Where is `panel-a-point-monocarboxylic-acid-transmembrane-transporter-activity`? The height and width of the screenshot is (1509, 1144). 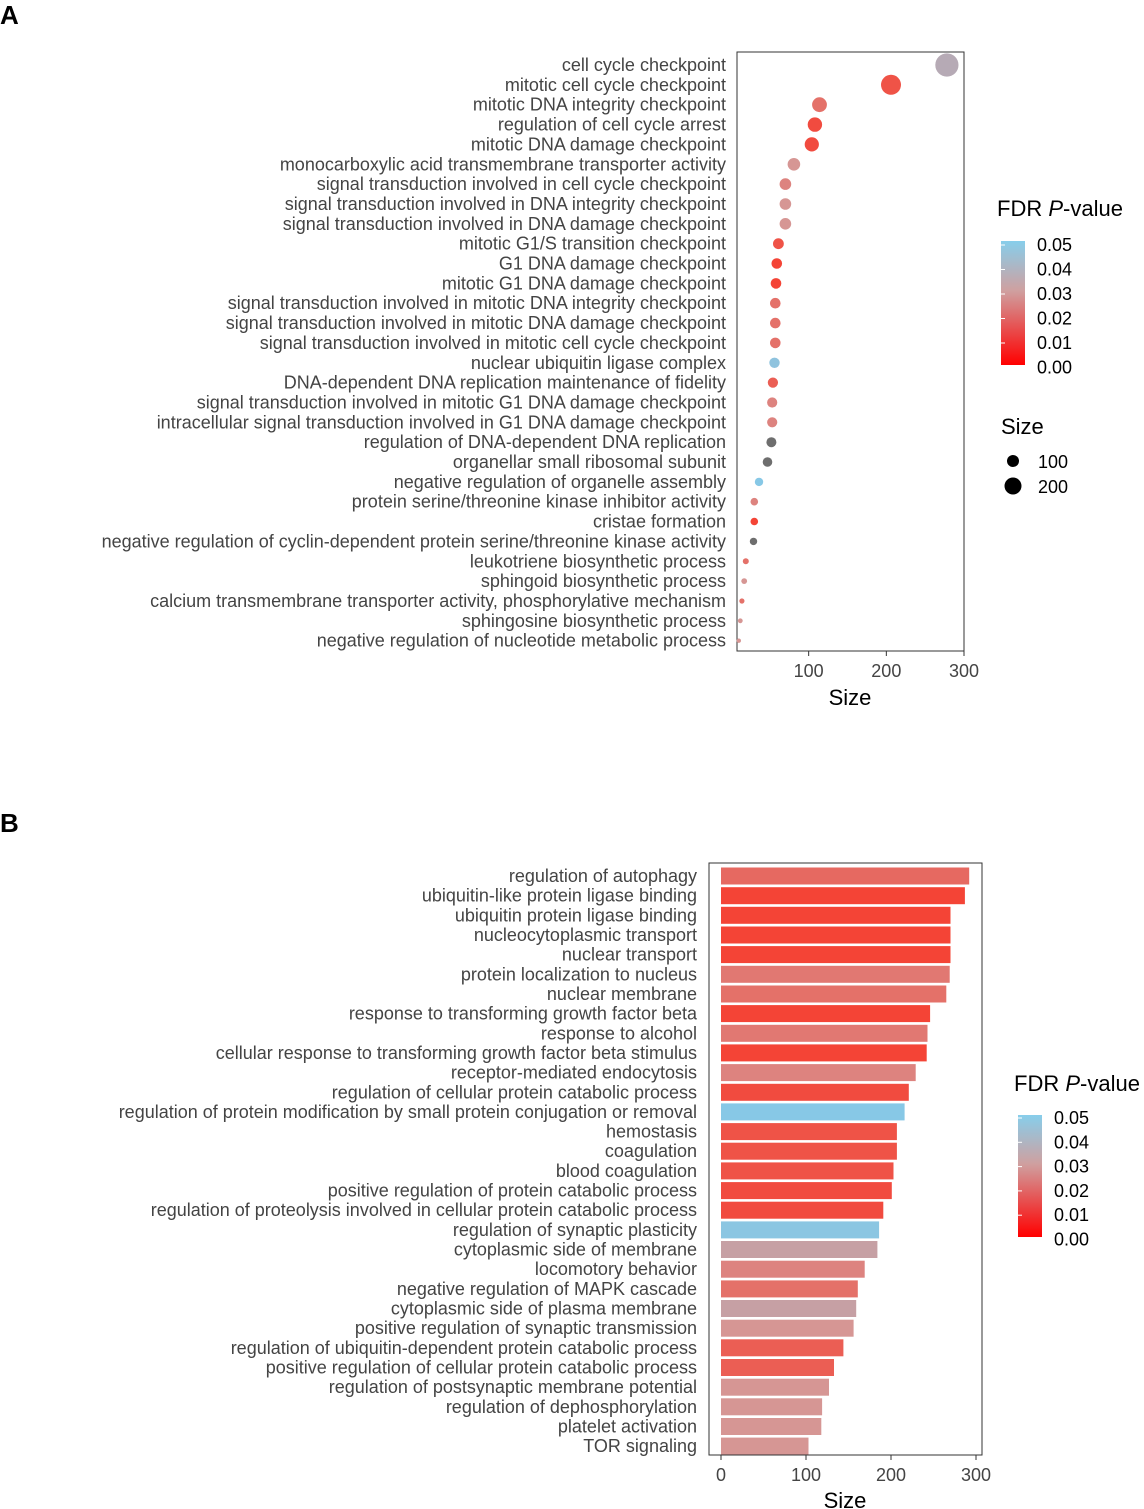
panel-a-point-monocarboxylic-acid-transmembrane-transporter-activity is located at coordinates (794, 164).